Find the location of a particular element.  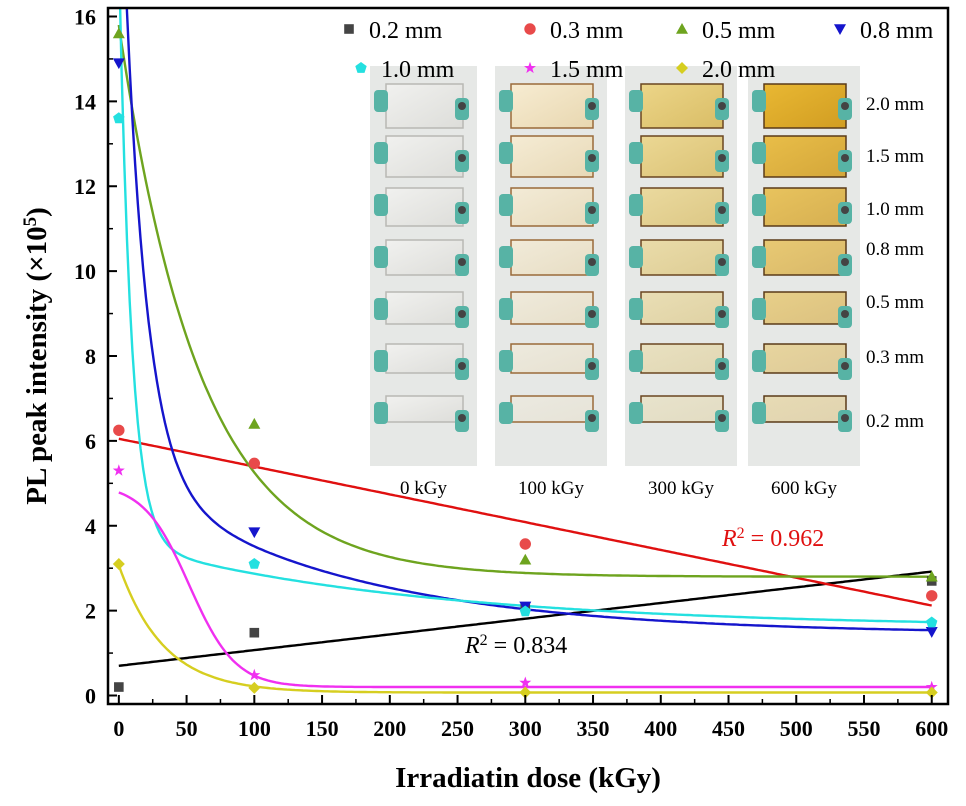

x-tick-label: 0 is located at coordinates (118, 728).